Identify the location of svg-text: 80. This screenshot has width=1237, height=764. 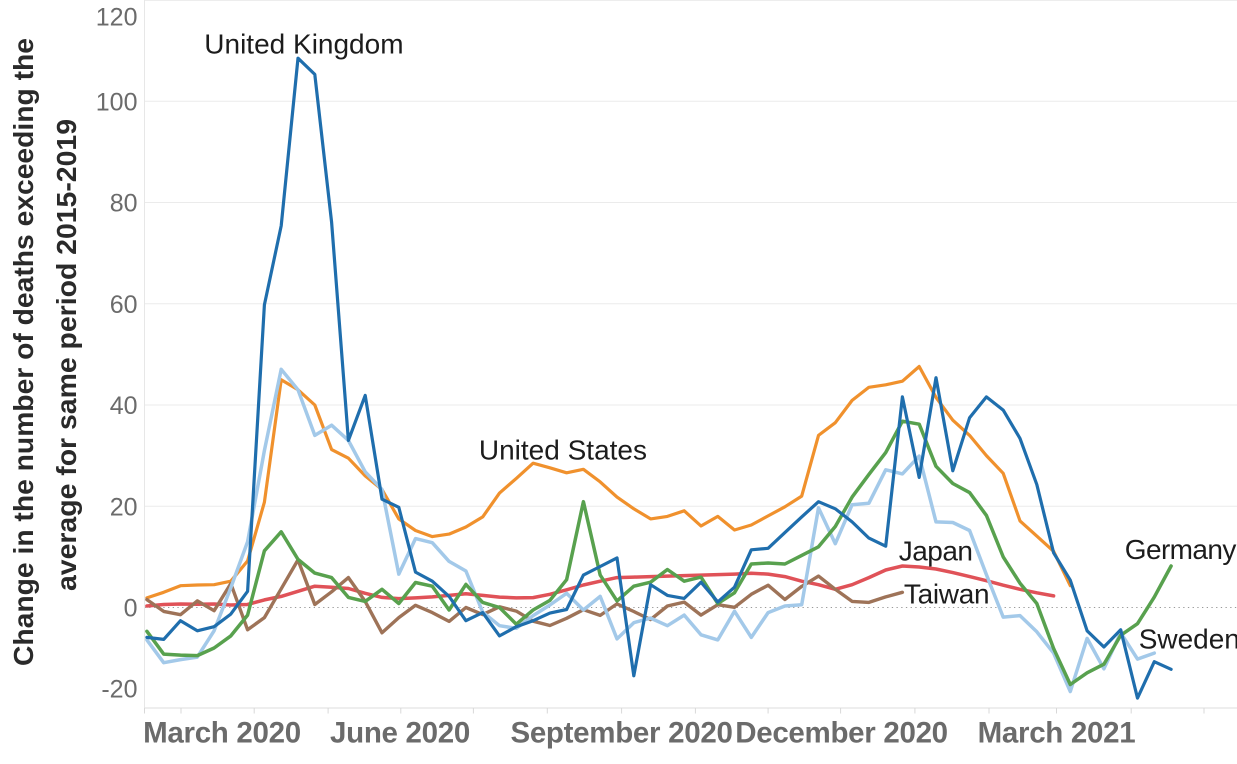
(124, 204).